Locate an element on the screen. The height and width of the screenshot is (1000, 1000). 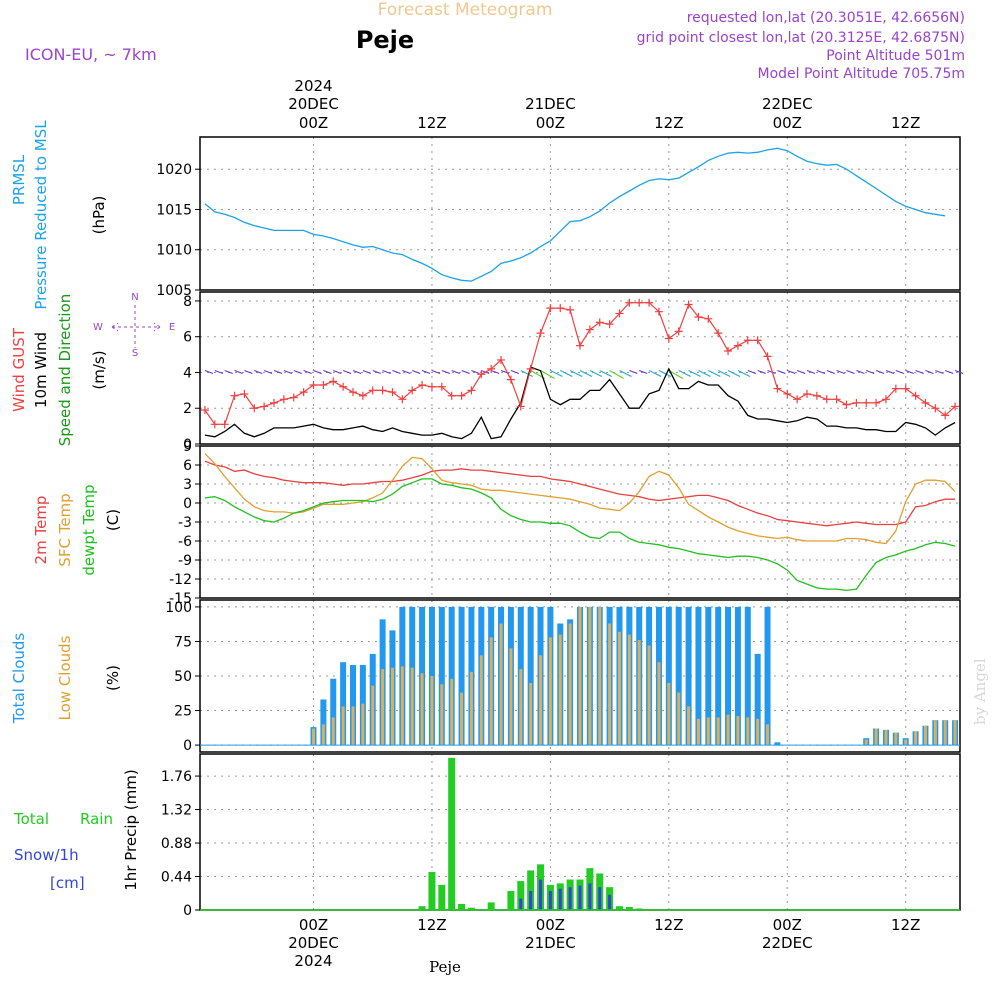
y-tick-label: 0.44 is located at coordinates (176, 878).